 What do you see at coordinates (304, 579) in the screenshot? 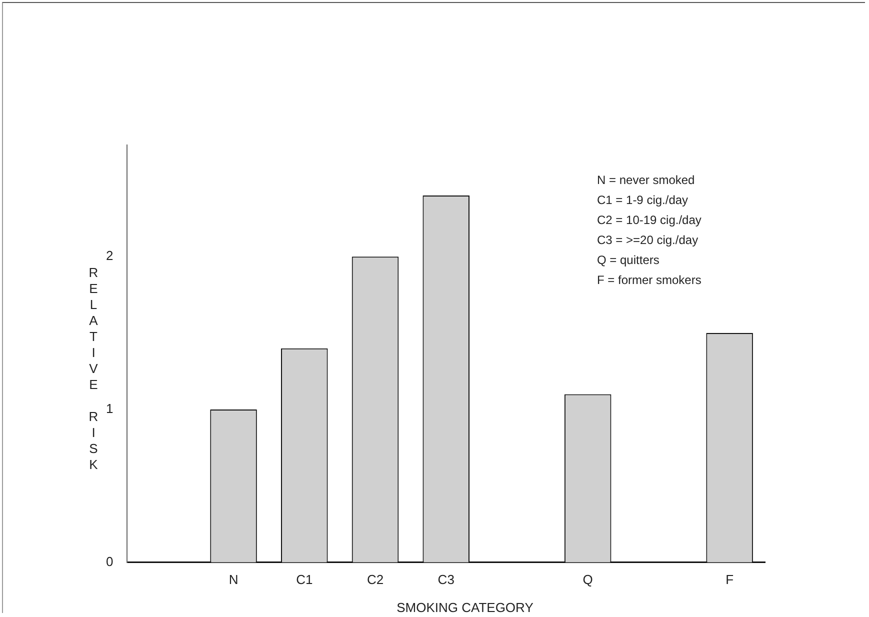
I see `x-tick-label: C1` at bounding box center [304, 579].